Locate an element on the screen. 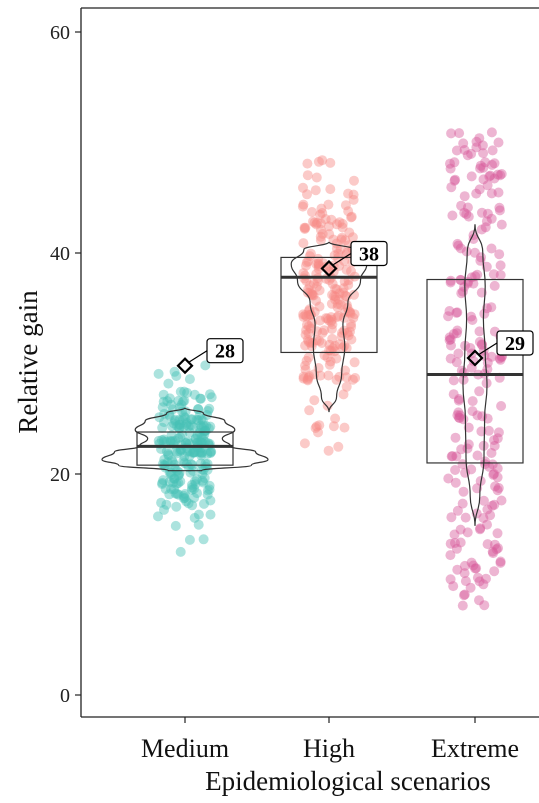 The width and height of the screenshot is (539, 803). mean-labels: 28 38 29 is located at coordinates (355, 307).